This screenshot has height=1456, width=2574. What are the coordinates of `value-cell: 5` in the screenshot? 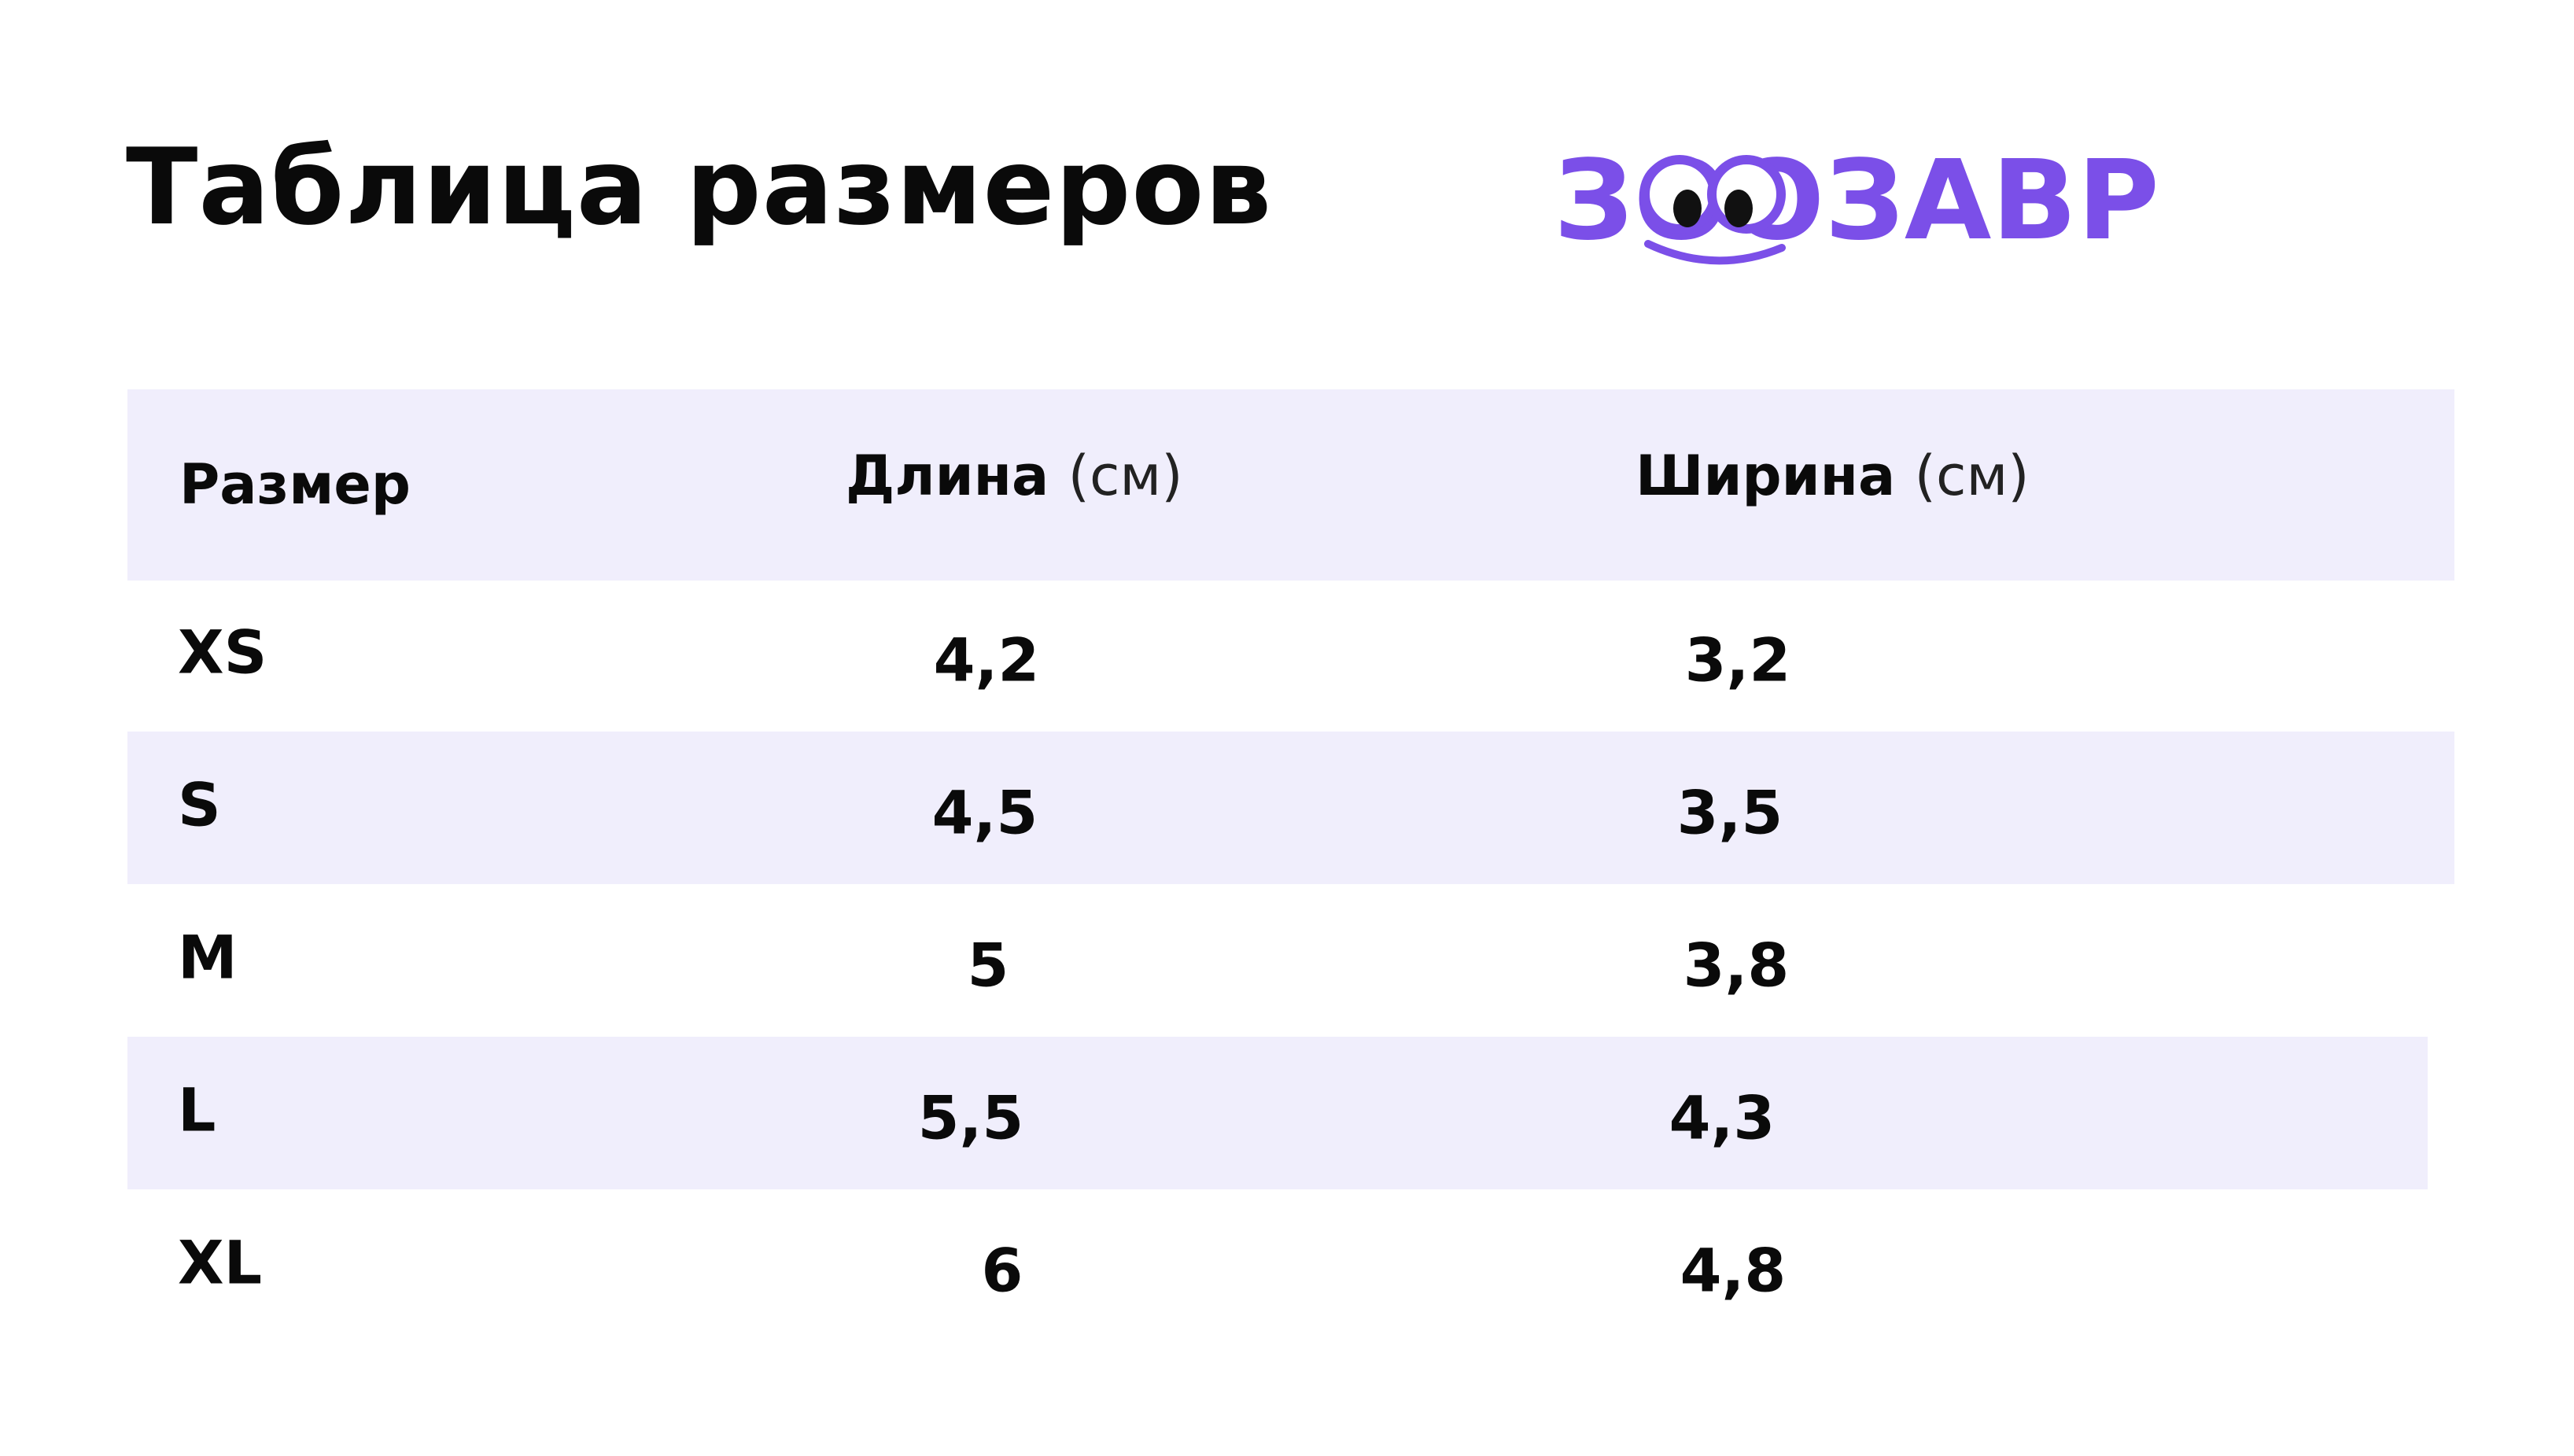 It's located at (988, 965).